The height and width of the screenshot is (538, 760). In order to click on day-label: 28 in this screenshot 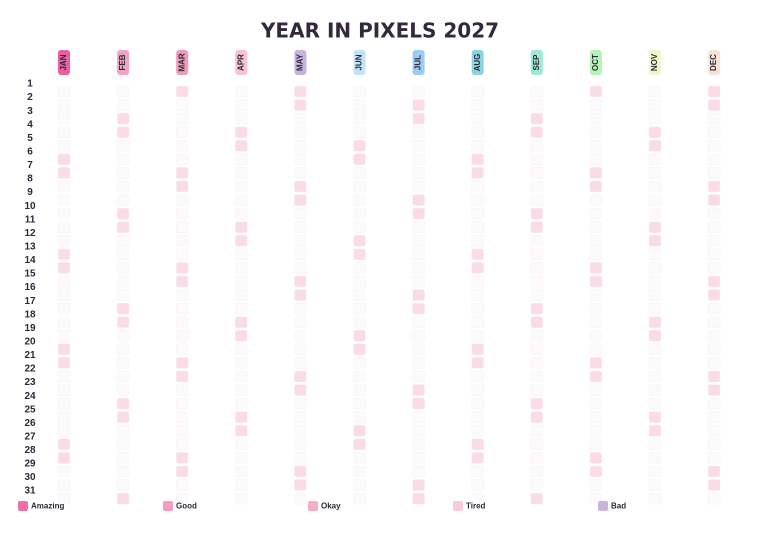, I will do `click(30, 450)`.